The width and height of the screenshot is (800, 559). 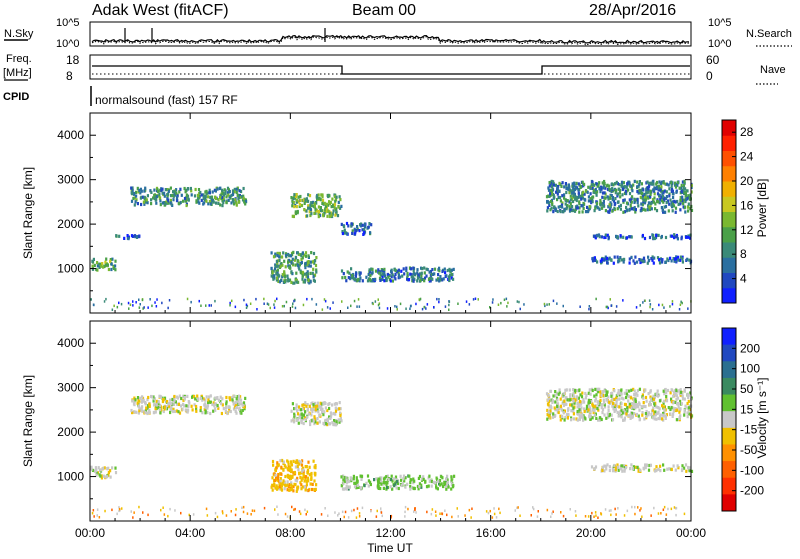 What do you see at coordinates (729, 370) in the screenshot?
I see `colorbar-segment` at bounding box center [729, 370].